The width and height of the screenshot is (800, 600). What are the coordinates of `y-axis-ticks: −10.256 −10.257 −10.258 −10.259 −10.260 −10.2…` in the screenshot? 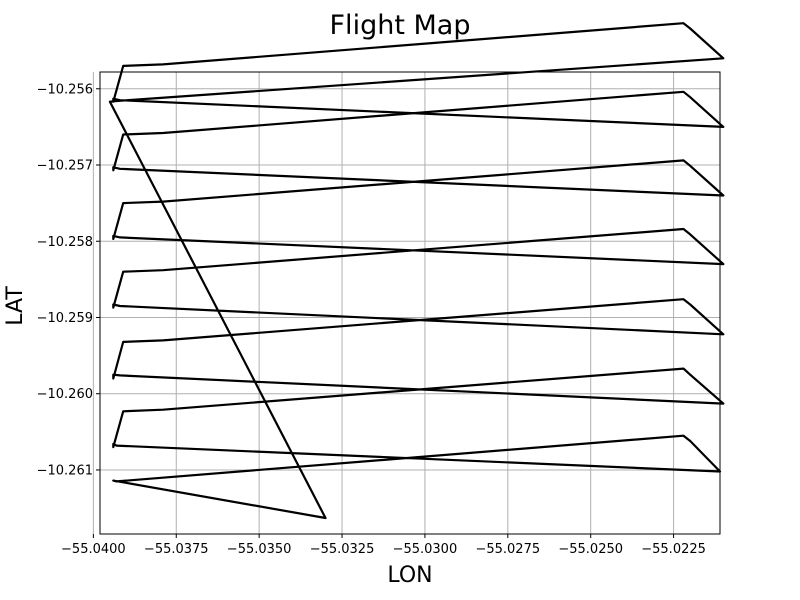 It's located at (68, 280).